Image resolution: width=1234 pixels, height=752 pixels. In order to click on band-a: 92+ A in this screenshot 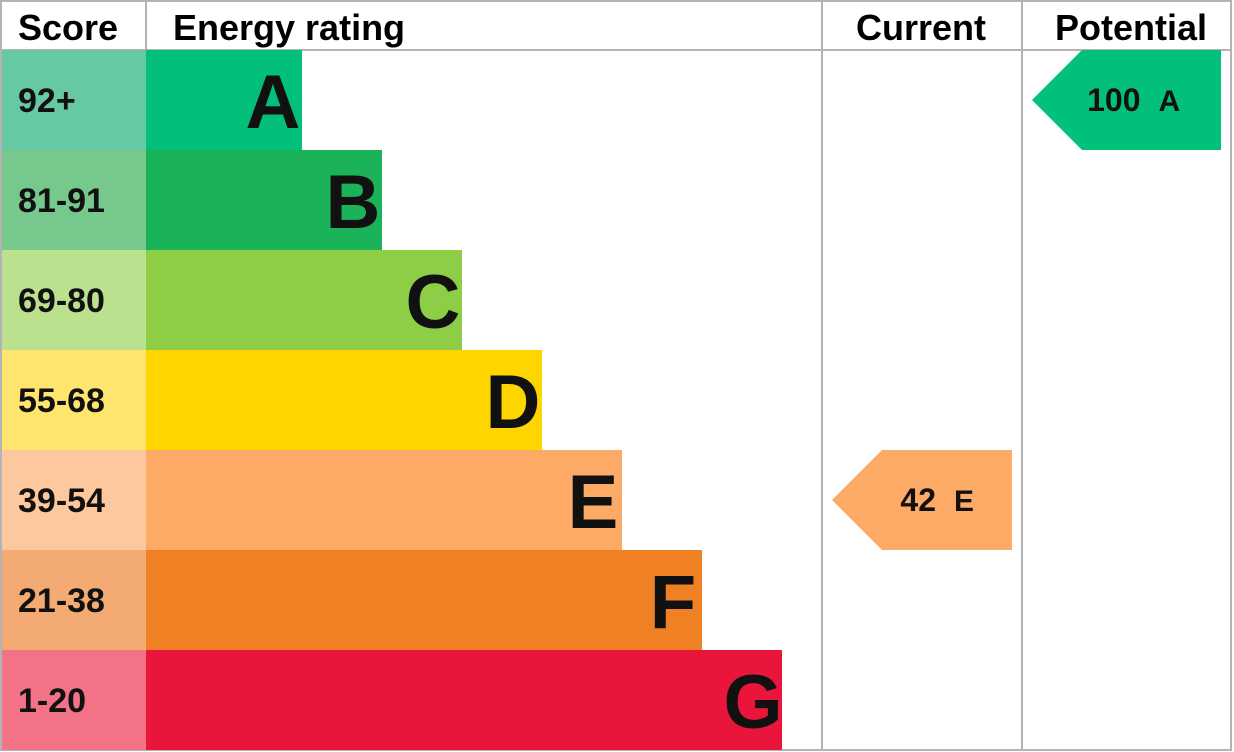, I will do `click(152, 100)`.